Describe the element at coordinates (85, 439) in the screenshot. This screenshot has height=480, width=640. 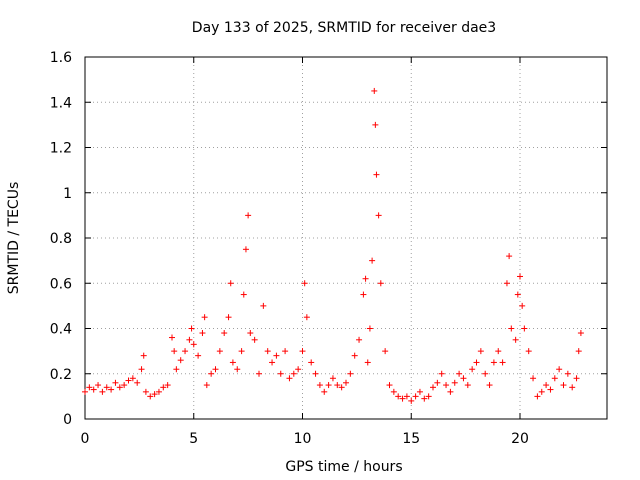
I see `x-tick-label: 0` at that location.